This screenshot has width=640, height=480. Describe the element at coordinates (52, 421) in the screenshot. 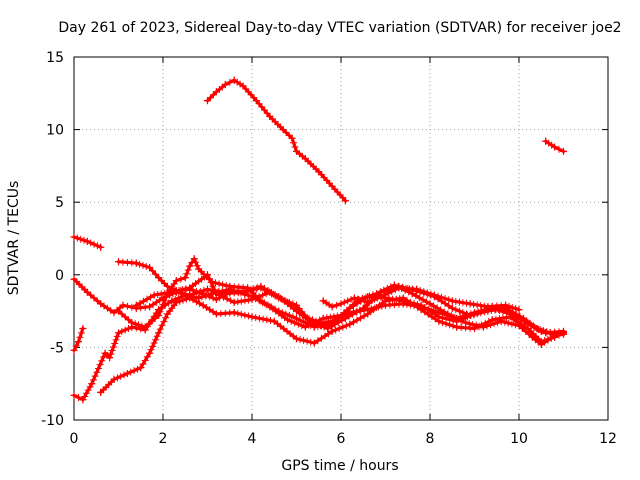

I see `y-tick-label: -10` at that location.